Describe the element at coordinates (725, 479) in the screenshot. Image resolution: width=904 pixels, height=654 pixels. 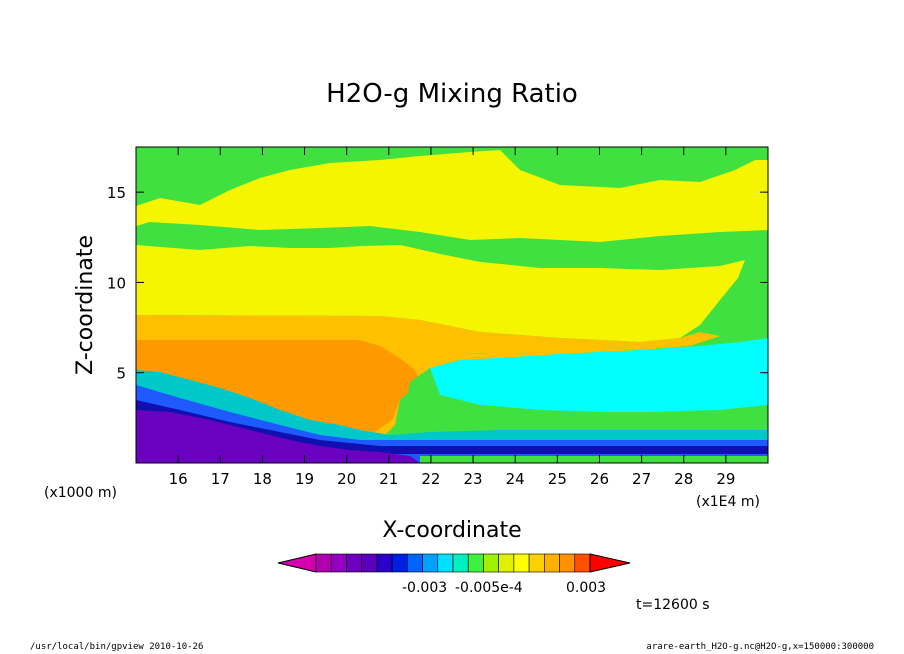
I see `x-tick-label: 29` at that location.